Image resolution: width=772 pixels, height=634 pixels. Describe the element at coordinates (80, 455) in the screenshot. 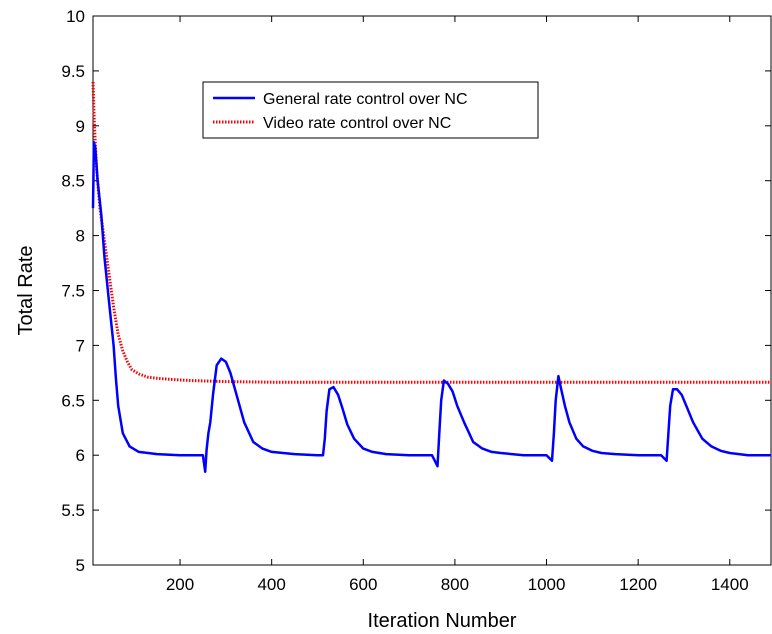

I see `y-tick-label: 6` at that location.